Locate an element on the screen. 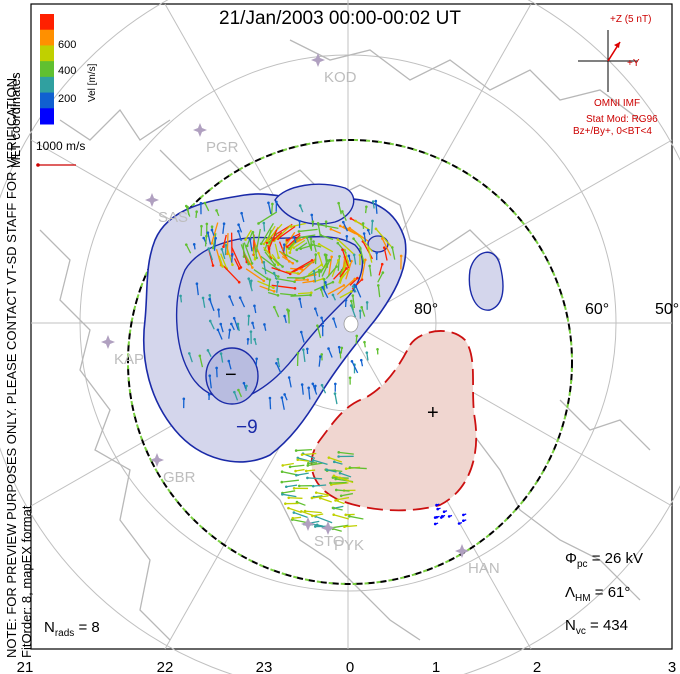 The height and width of the screenshot is (674, 680). mlt-tick-23: 23 is located at coordinates (264, 666).